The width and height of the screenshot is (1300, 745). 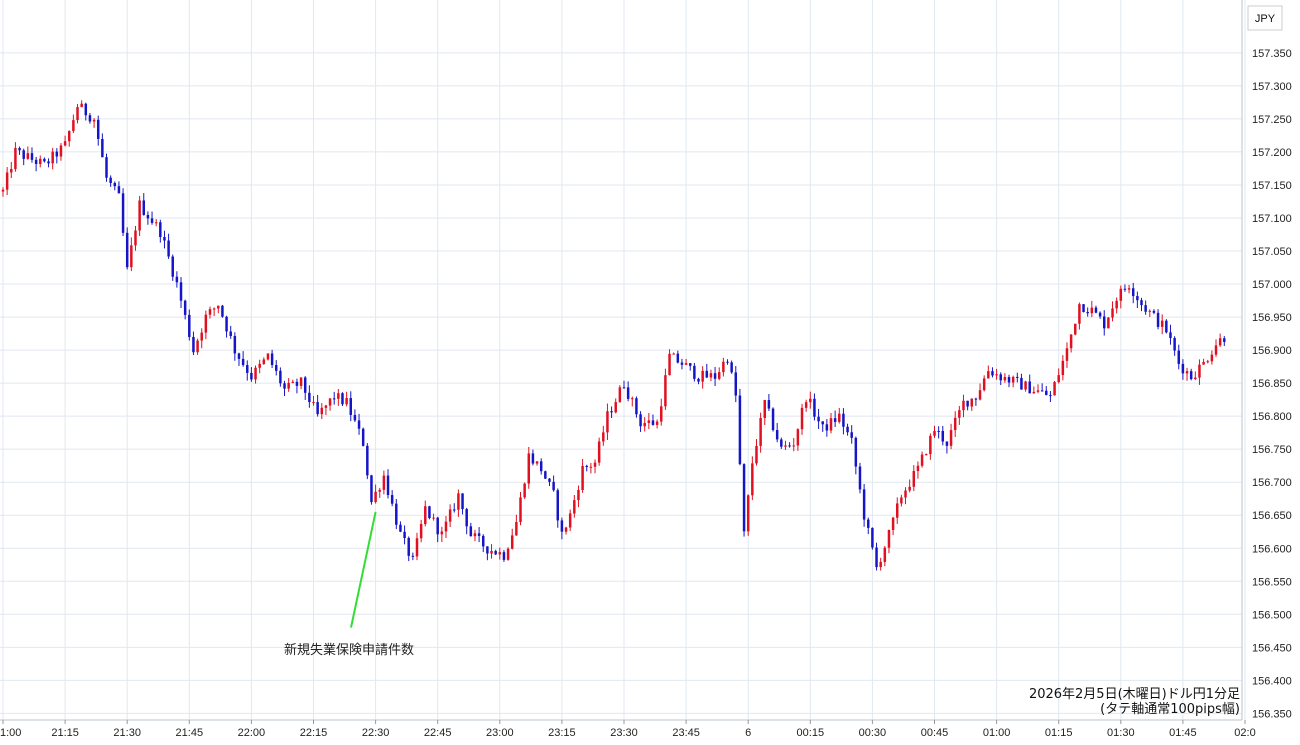 What do you see at coordinates (1244, 733) in the screenshot?
I see `x-tick-label: 02:0` at bounding box center [1244, 733].